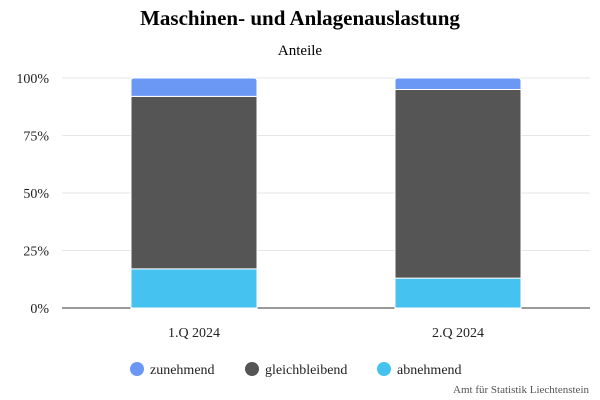 This screenshot has height=400, width=600. I want to click on legend-item-abnehmend: abnehmend, so click(419, 370).